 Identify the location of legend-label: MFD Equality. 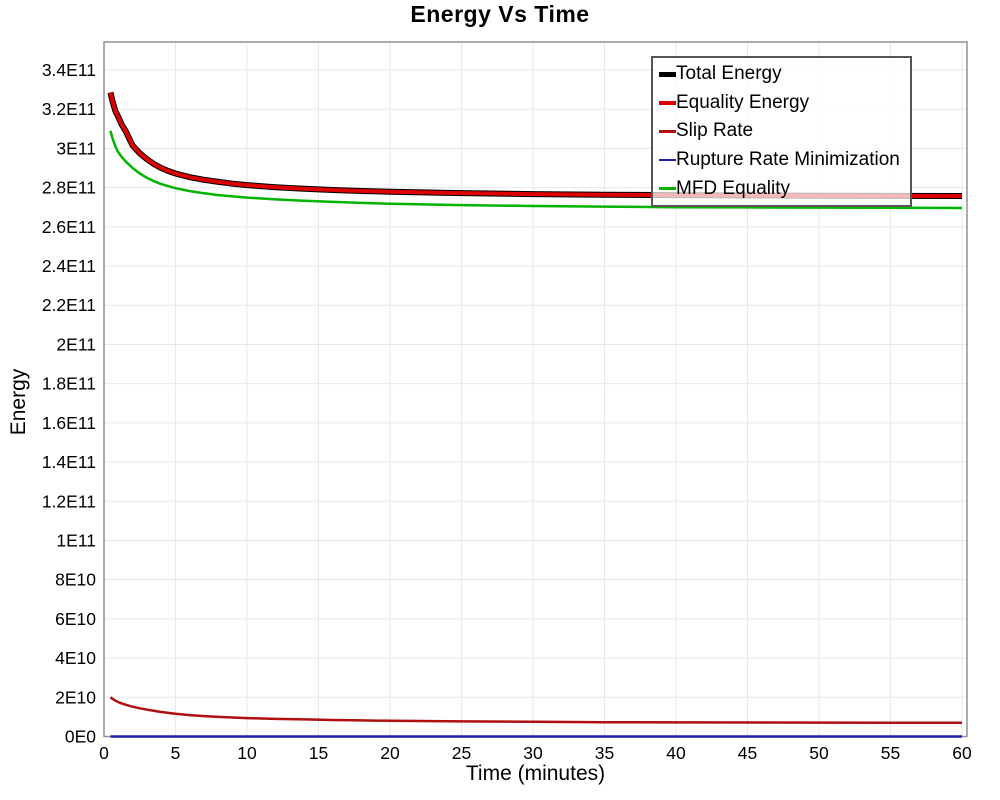
(733, 188).